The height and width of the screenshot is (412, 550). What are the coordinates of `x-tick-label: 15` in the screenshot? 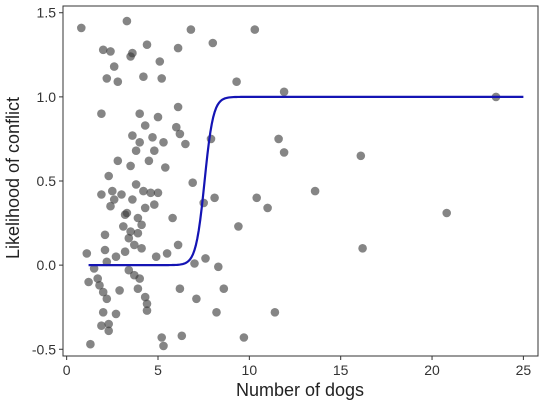 It's located at (341, 370).